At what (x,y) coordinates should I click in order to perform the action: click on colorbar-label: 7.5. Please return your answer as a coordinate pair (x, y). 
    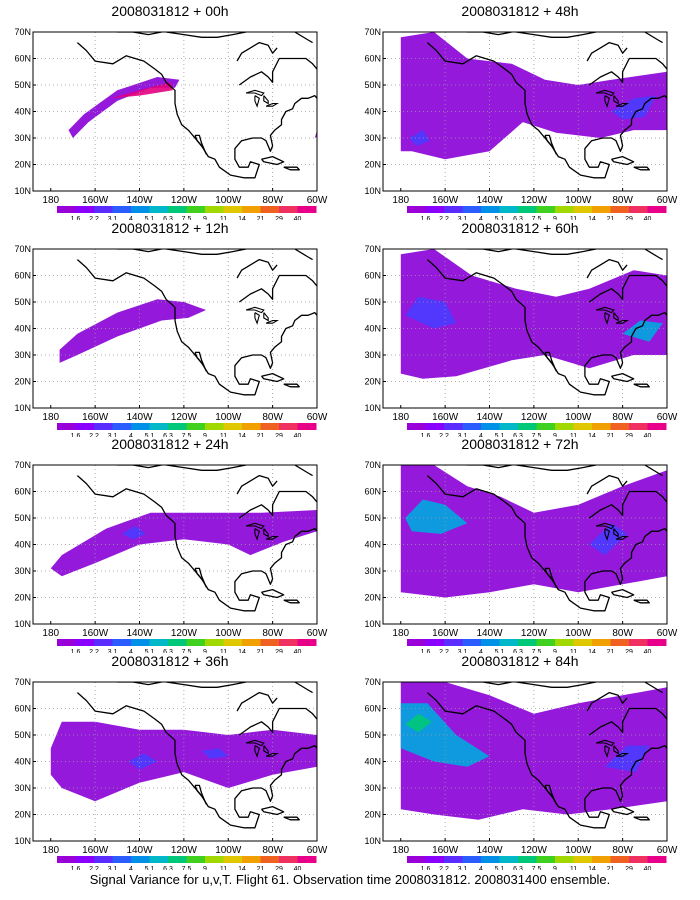
    Looking at the image, I should click on (187, 651).